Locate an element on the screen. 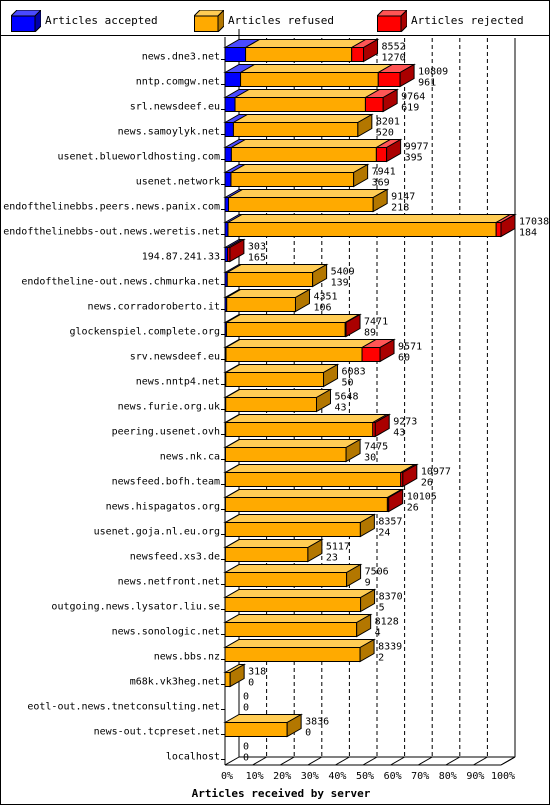 The image size is (550, 805). category-label: glockenspiel.complete.org is located at coordinates (144, 332).